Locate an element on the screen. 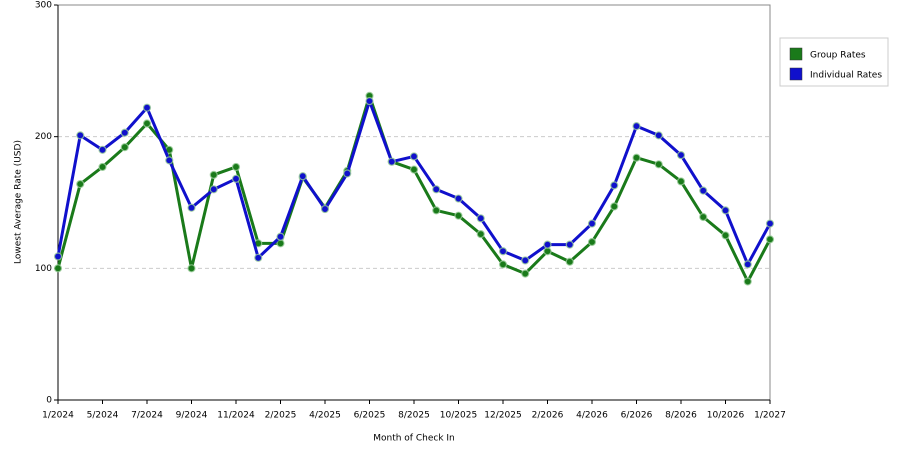  x-tick-label: 2/2026 is located at coordinates (548, 416).